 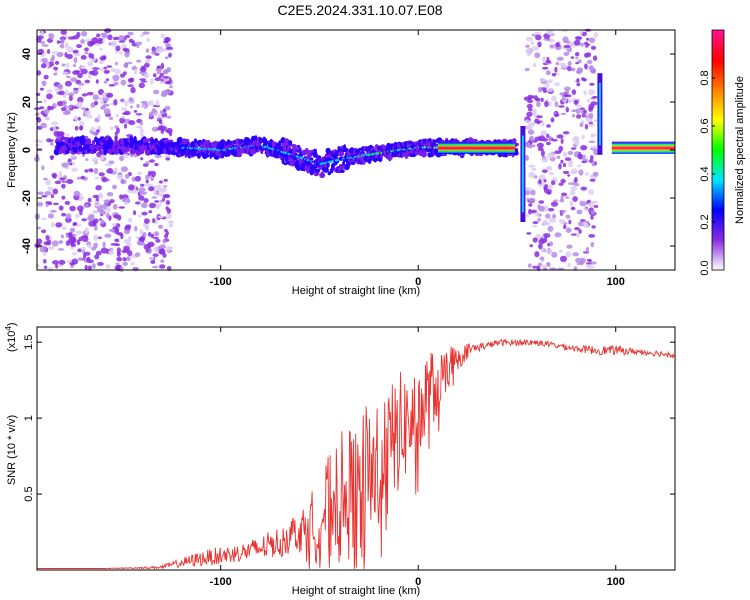 What do you see at coordinates (27, 198) in the screenshot?
I see `spectrogram-y-tick-label: -20` at bounding box center [27, 198].